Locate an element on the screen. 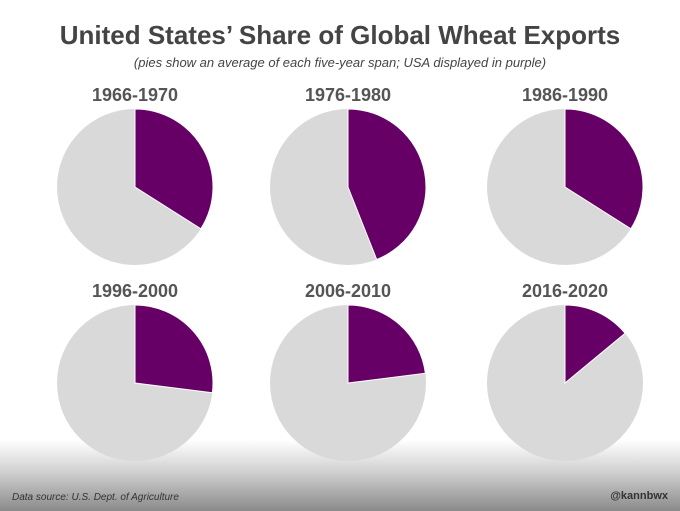 The image size is (680, 511). data-source: Data source: U.S. Dept. of Agriculture is located at coordinates (95, 497).